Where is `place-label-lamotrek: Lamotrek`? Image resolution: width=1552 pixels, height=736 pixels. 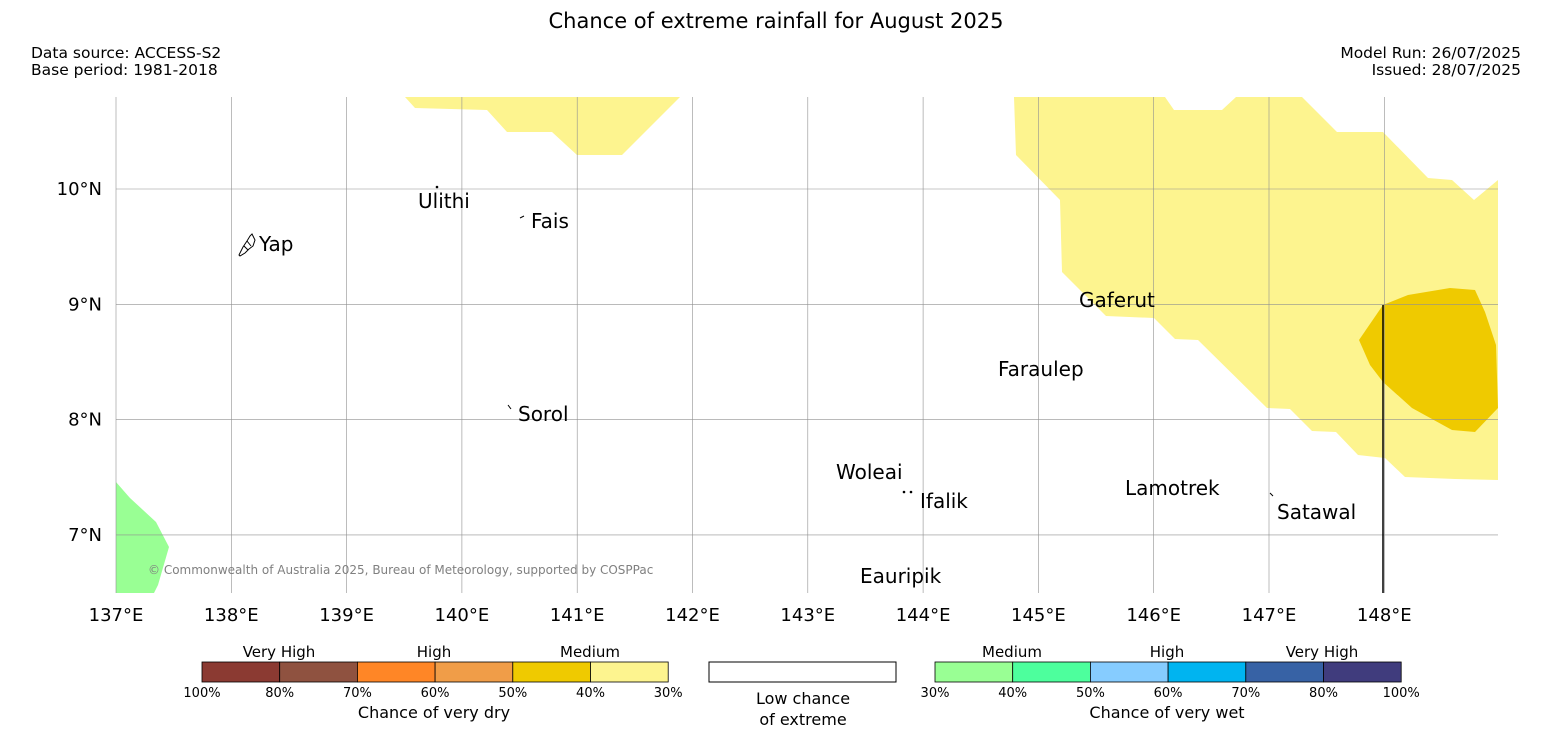 place-label-lamotrek: Lamotrek is located at coordinates (1172, 488).